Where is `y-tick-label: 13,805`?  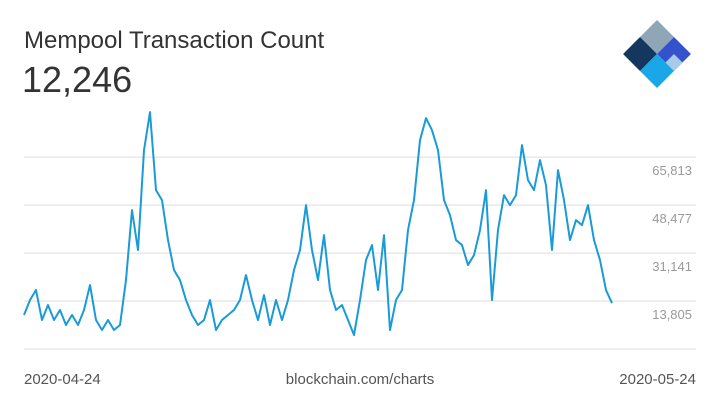
y-tick-label: 13,805 is located at coordinates (672, 314).